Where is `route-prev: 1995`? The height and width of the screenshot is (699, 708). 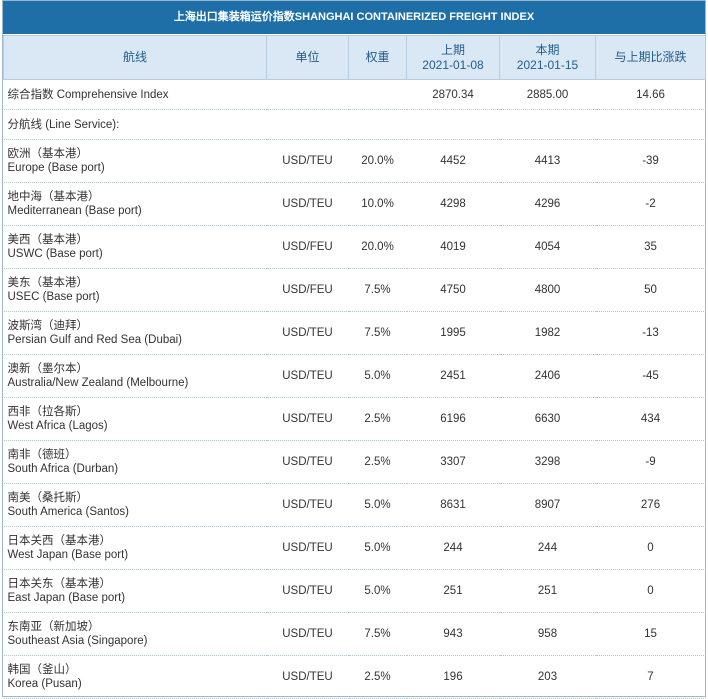
route-prev: 1995 is located at coordinates (453, 333).